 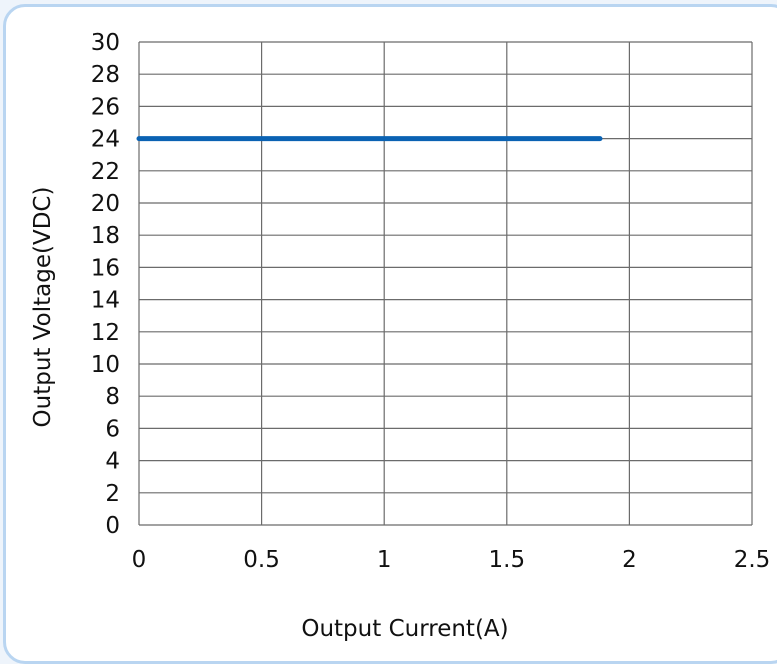 I want to click on x-tick-label: 2.5, so click(x=752, y=560).